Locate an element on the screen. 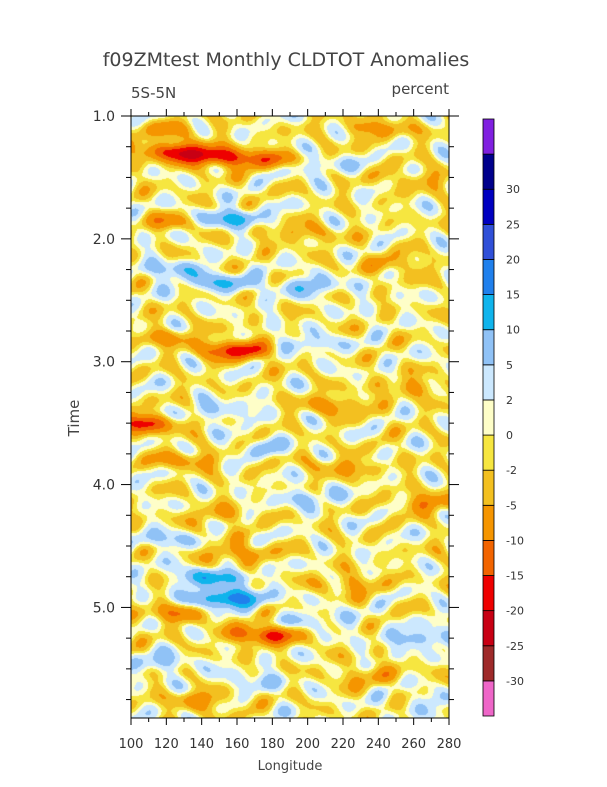 This screenshot has height=787, width=607. colorbar-label: 20 is located at coordinates (513, 259).